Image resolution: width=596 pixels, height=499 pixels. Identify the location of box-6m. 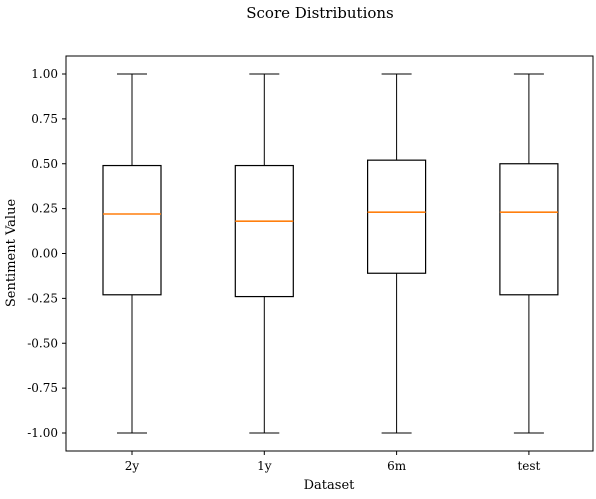
(397, 253).